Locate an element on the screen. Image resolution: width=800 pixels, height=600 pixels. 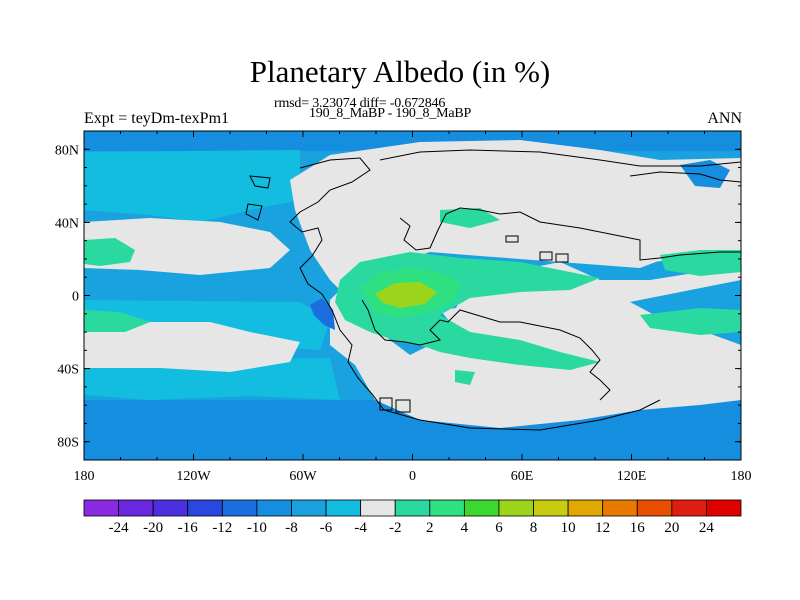
colorbar-label: 2 is located at coordinates (430, 528).